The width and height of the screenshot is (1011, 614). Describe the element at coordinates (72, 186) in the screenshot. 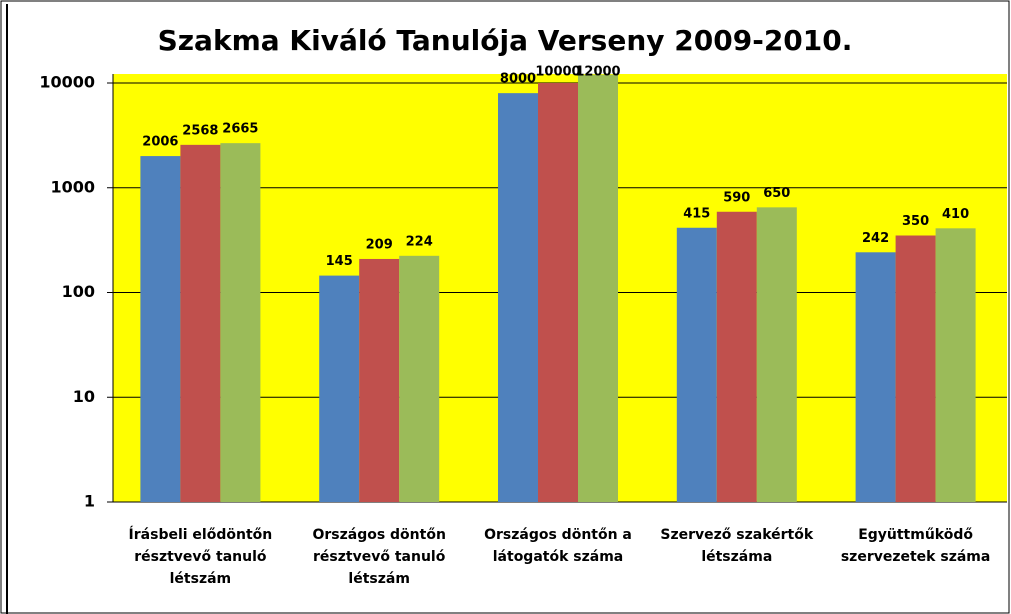

I see `y-tick-label: 1000` at that location.